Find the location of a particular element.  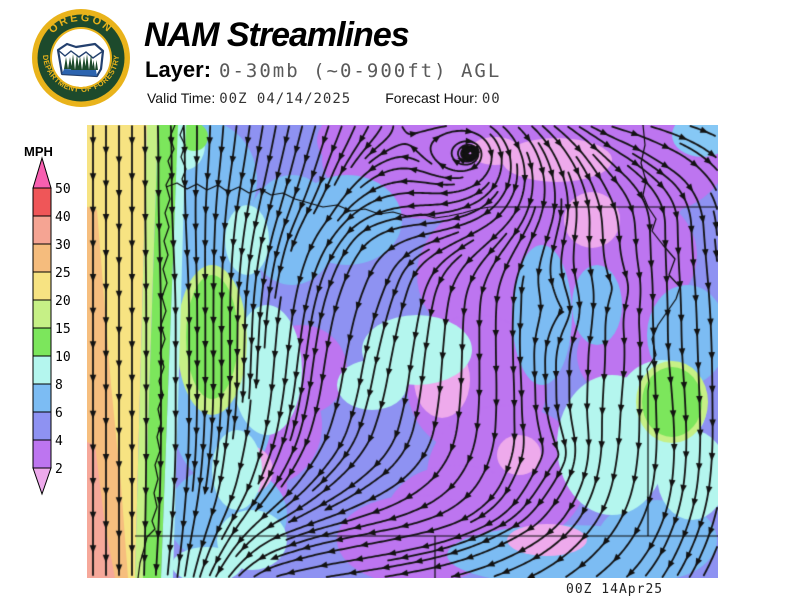

odf-logo: OREGON DEPARTMENT OF FORESTRY is located at coordinates (81, 58).